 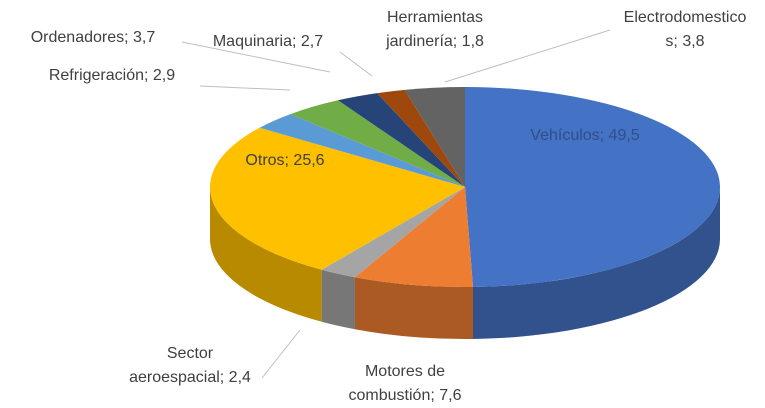 What do you see at coordinates (268, 41) in the screenshot?
I see `data-label: Maquinaria; 2,7` at bounding box center [268, 41].